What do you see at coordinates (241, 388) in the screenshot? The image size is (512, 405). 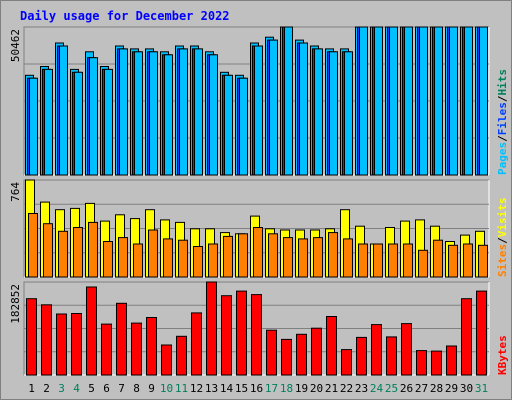 I see `day-label-15: 15` at bounding box center [241, 388].